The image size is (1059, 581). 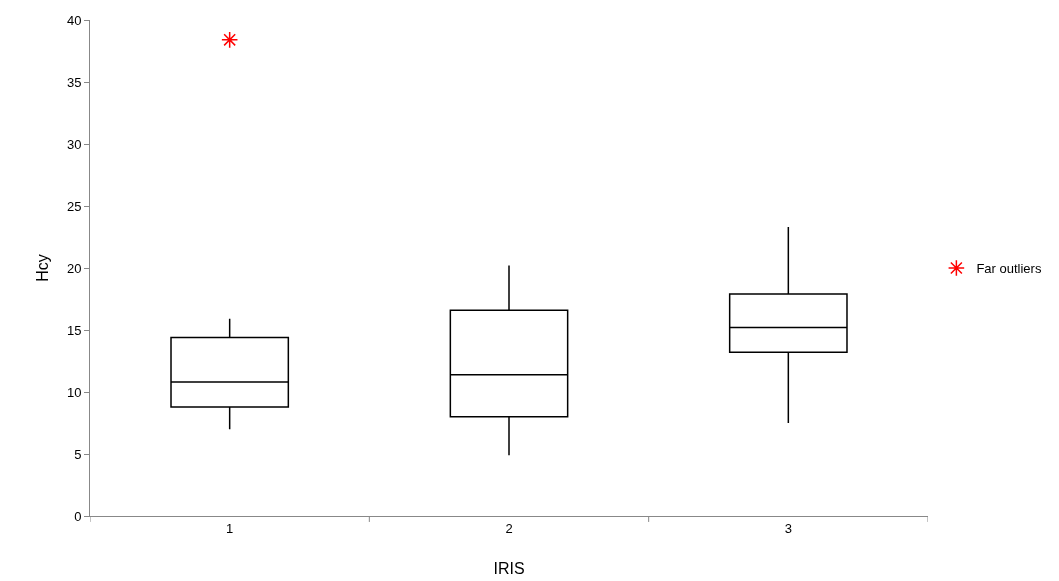 What do you see at coordinates (1009, 269) in the screenshot?
I see `legend-label: Far outliers` at bounding box center [1009, 269].